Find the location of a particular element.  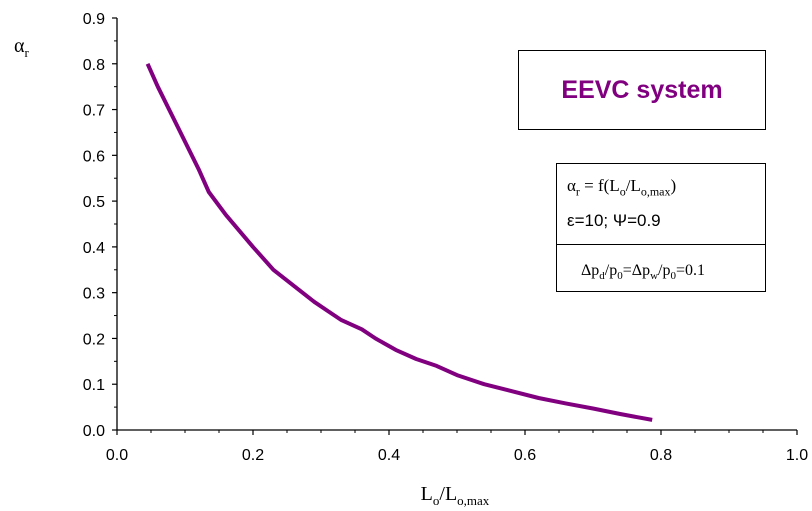

formula-line: αr = f(Lo/Lo,max) is located at coordinates (622, 187).